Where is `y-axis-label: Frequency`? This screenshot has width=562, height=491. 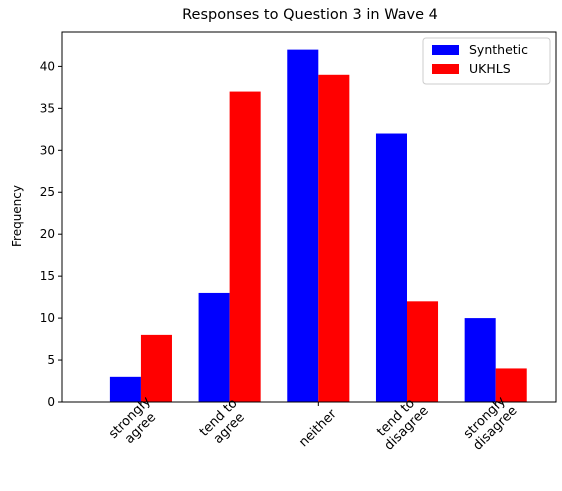
y-axis-label: Frequency is located at coordinates (17, 216).